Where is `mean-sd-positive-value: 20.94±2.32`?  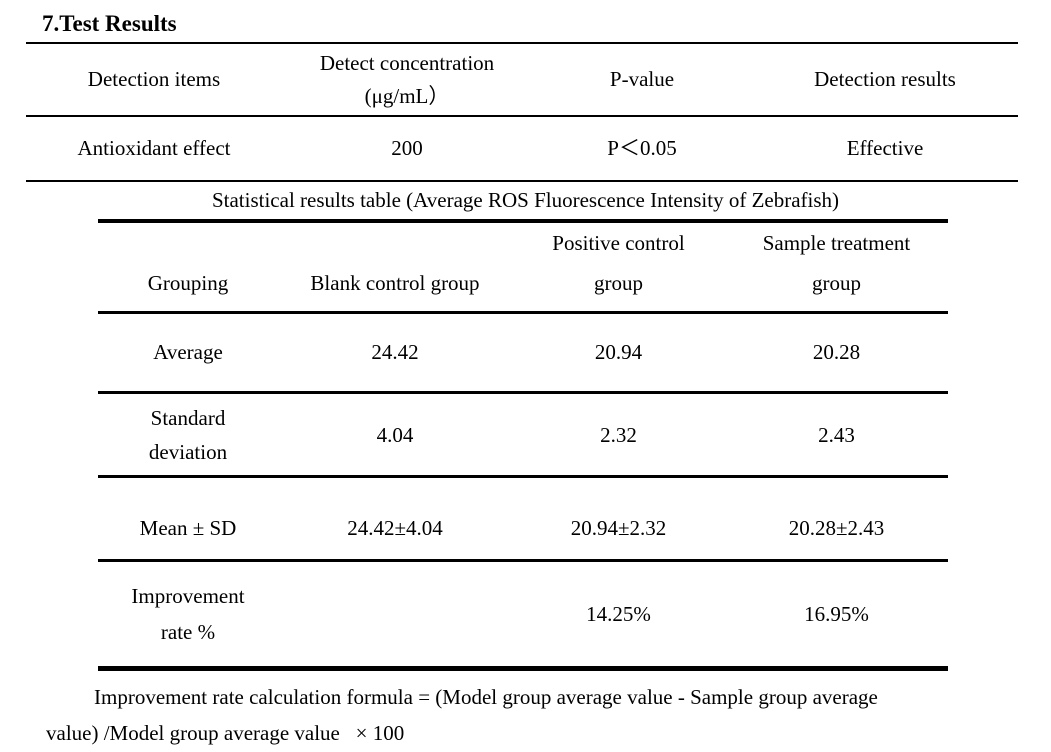 mean-sd-positive-value: 20.94±2.32 is located at coordinates (618, 528).